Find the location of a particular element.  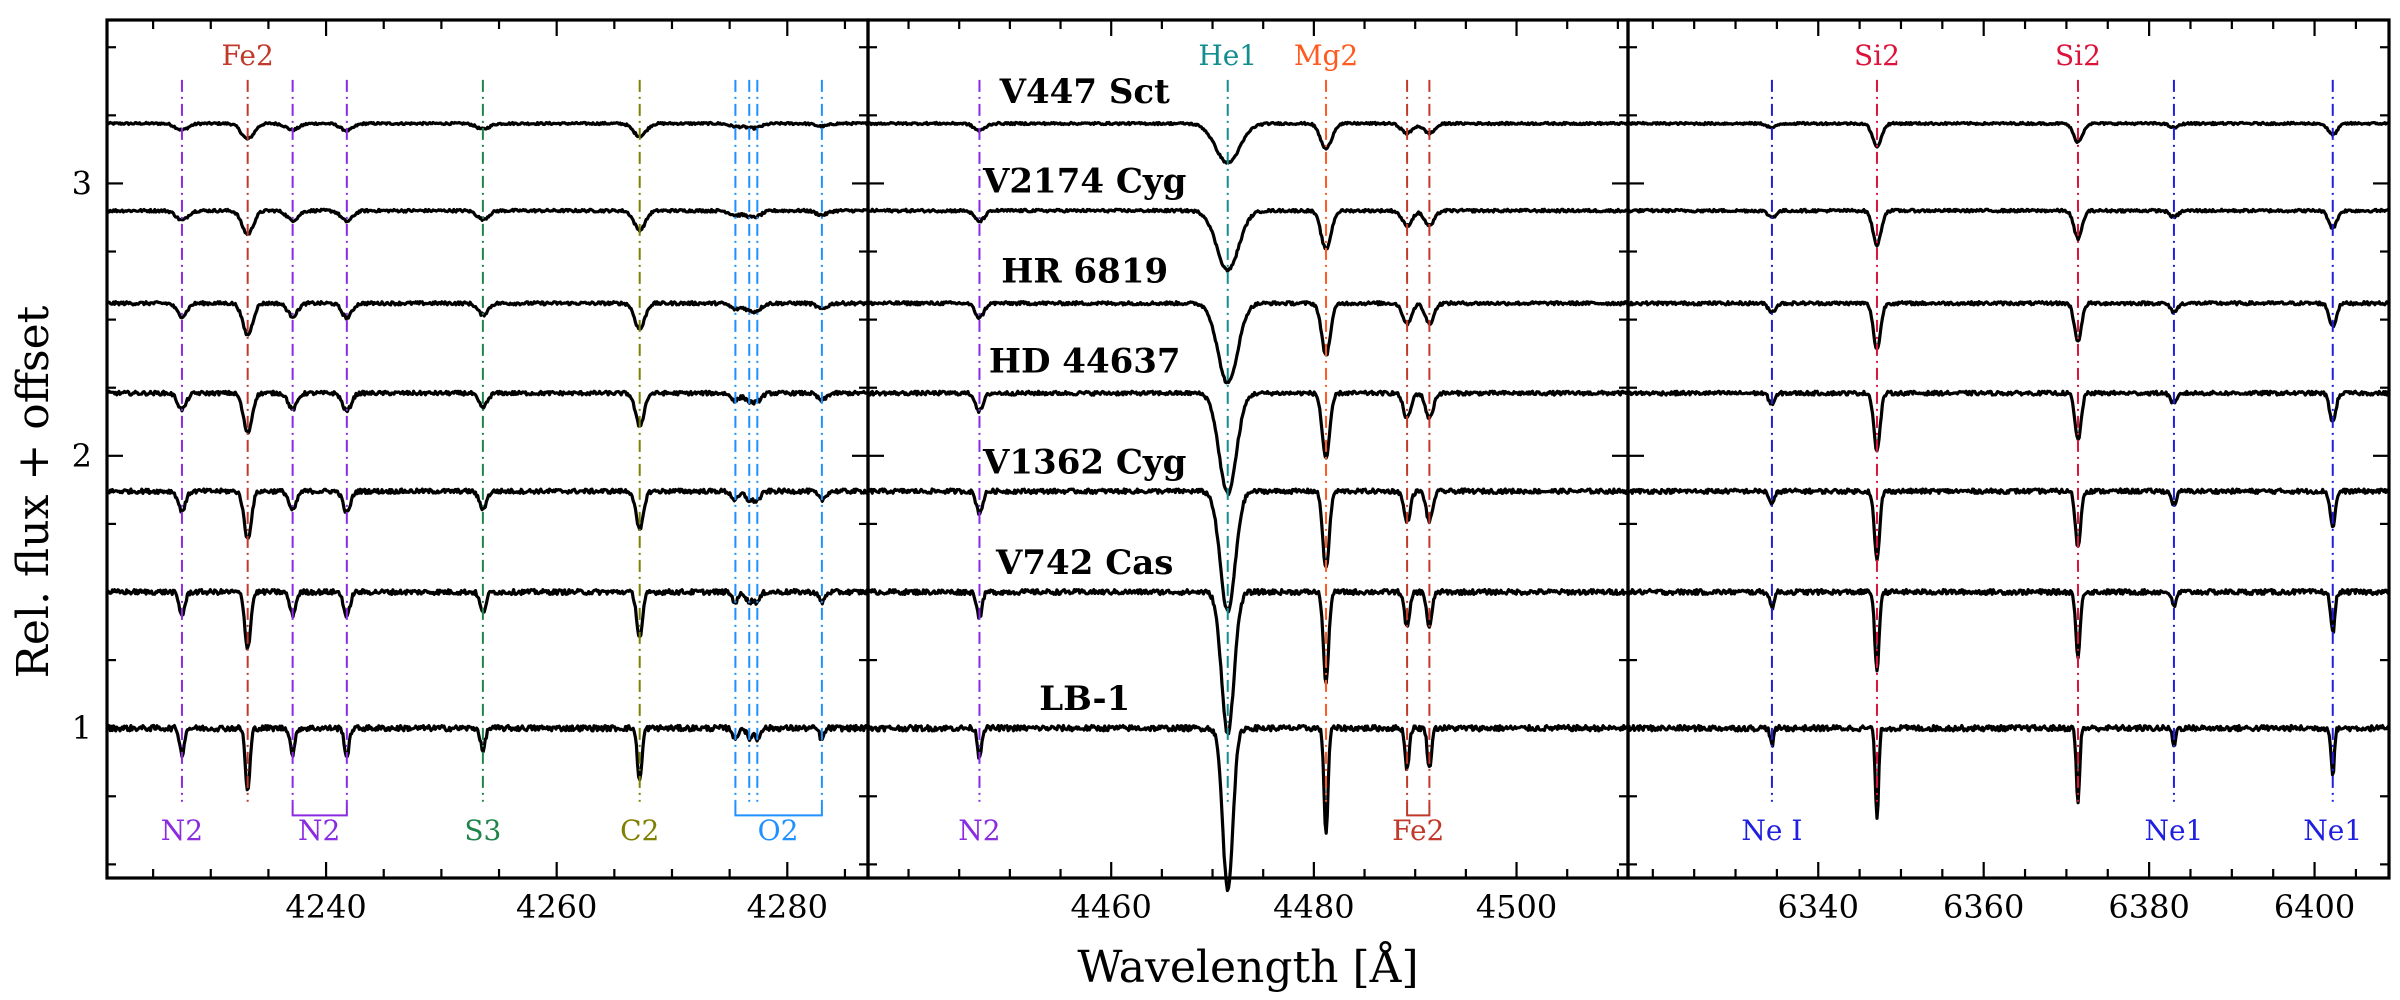

y-tick-label: 2 is located at coordinates (82, 456).